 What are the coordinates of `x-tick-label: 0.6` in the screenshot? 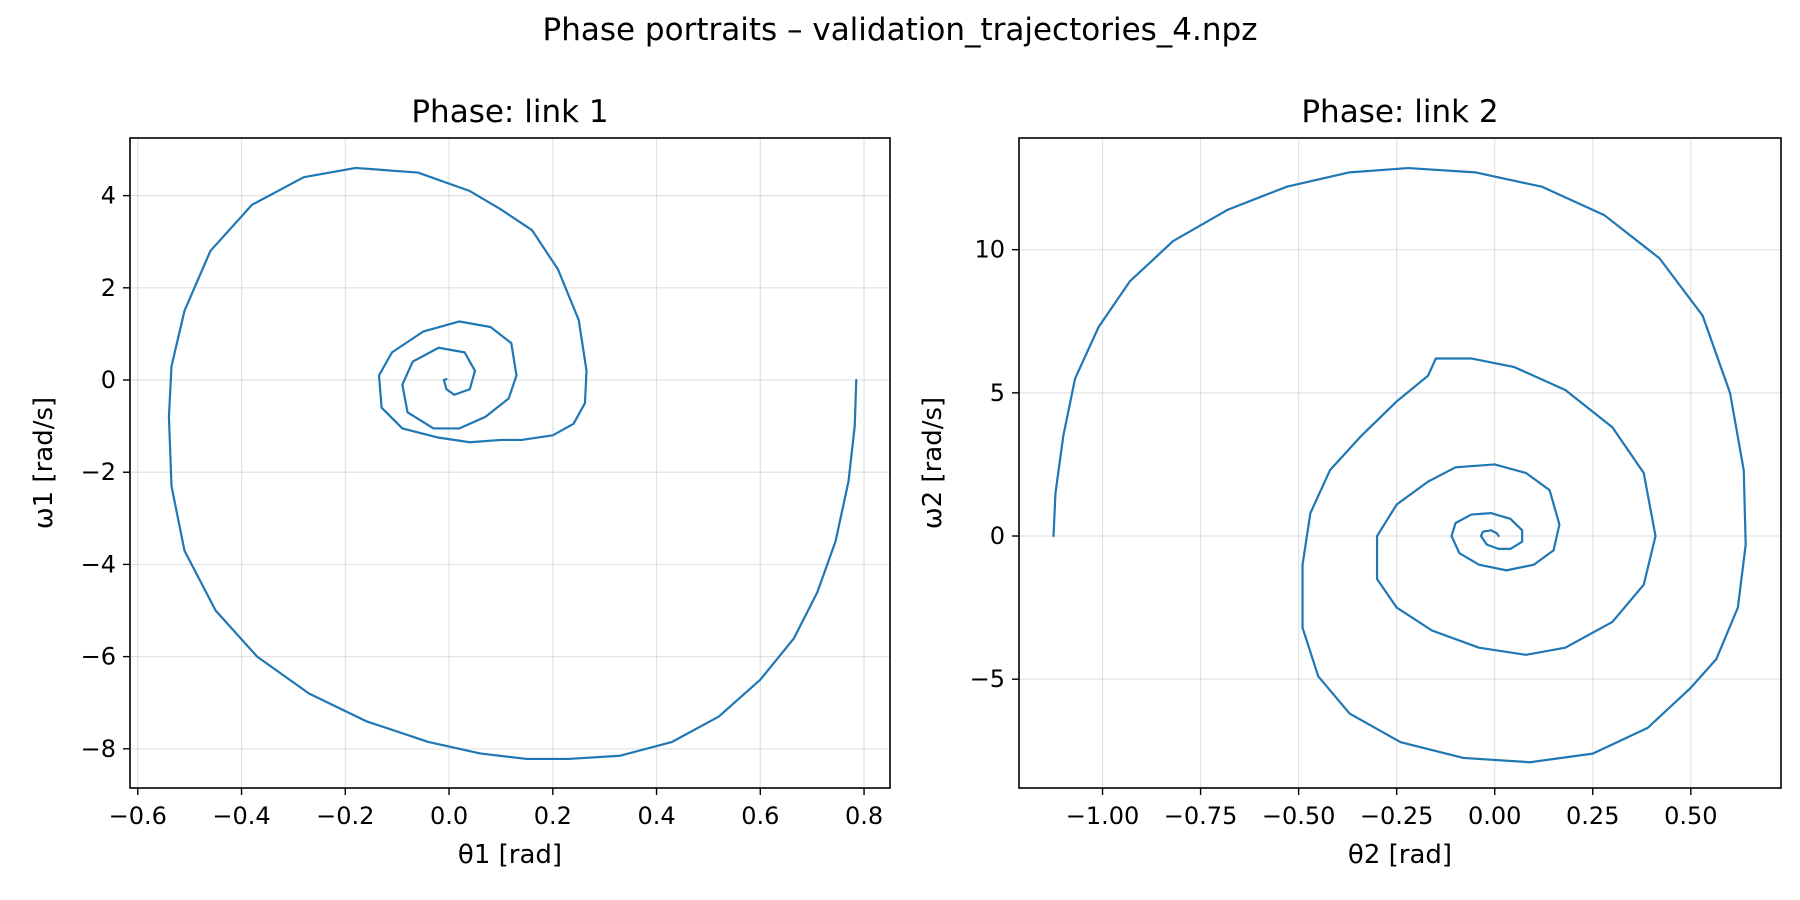 It's located at (760, 816).